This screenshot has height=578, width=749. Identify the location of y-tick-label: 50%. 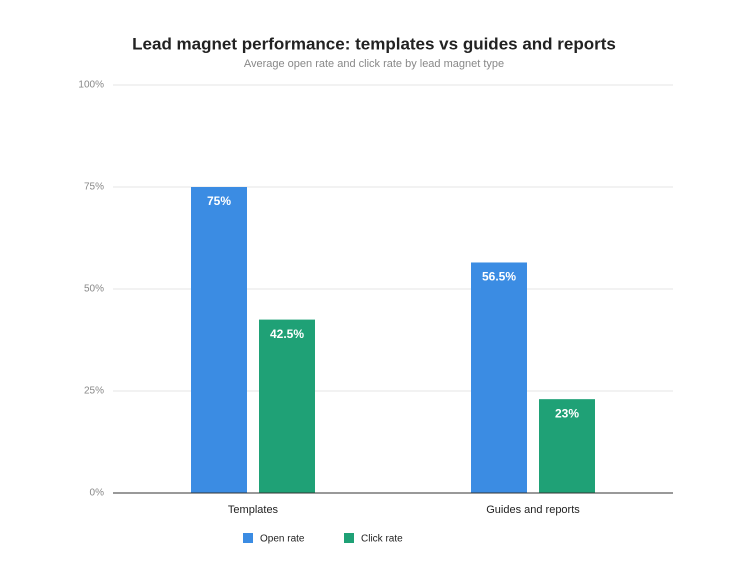
(94, 289).